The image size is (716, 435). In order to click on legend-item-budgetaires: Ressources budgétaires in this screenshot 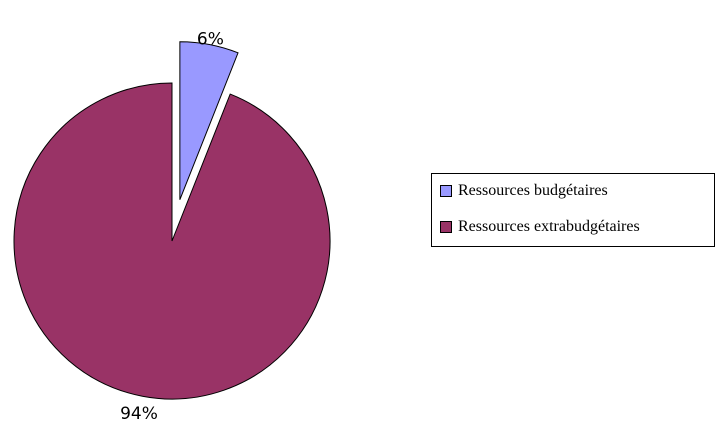, I will do `click(524, 191)`.